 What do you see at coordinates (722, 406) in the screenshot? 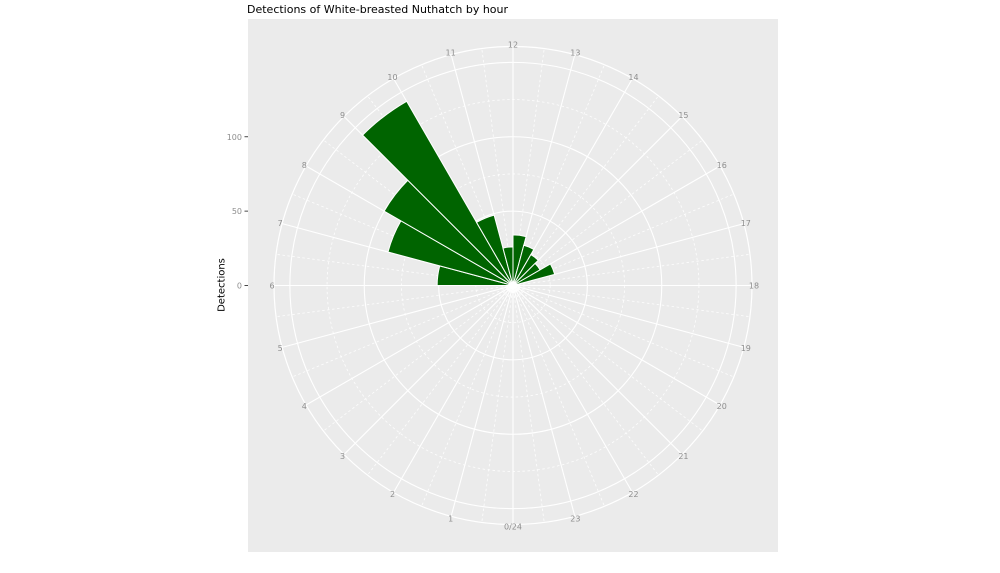
I see `hour-label-20: 20` at bounding box center [722, 406].